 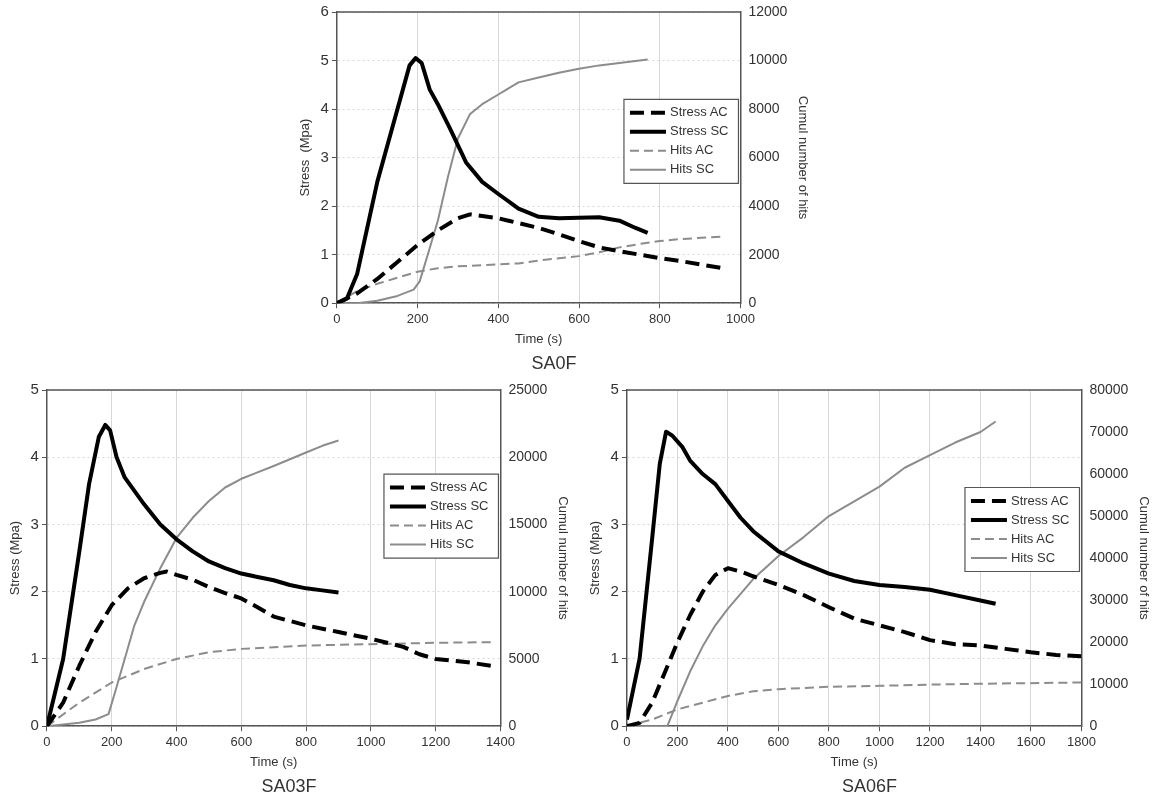 I want to click on y2-tick-label: 15000, so click(x=528, y=523).